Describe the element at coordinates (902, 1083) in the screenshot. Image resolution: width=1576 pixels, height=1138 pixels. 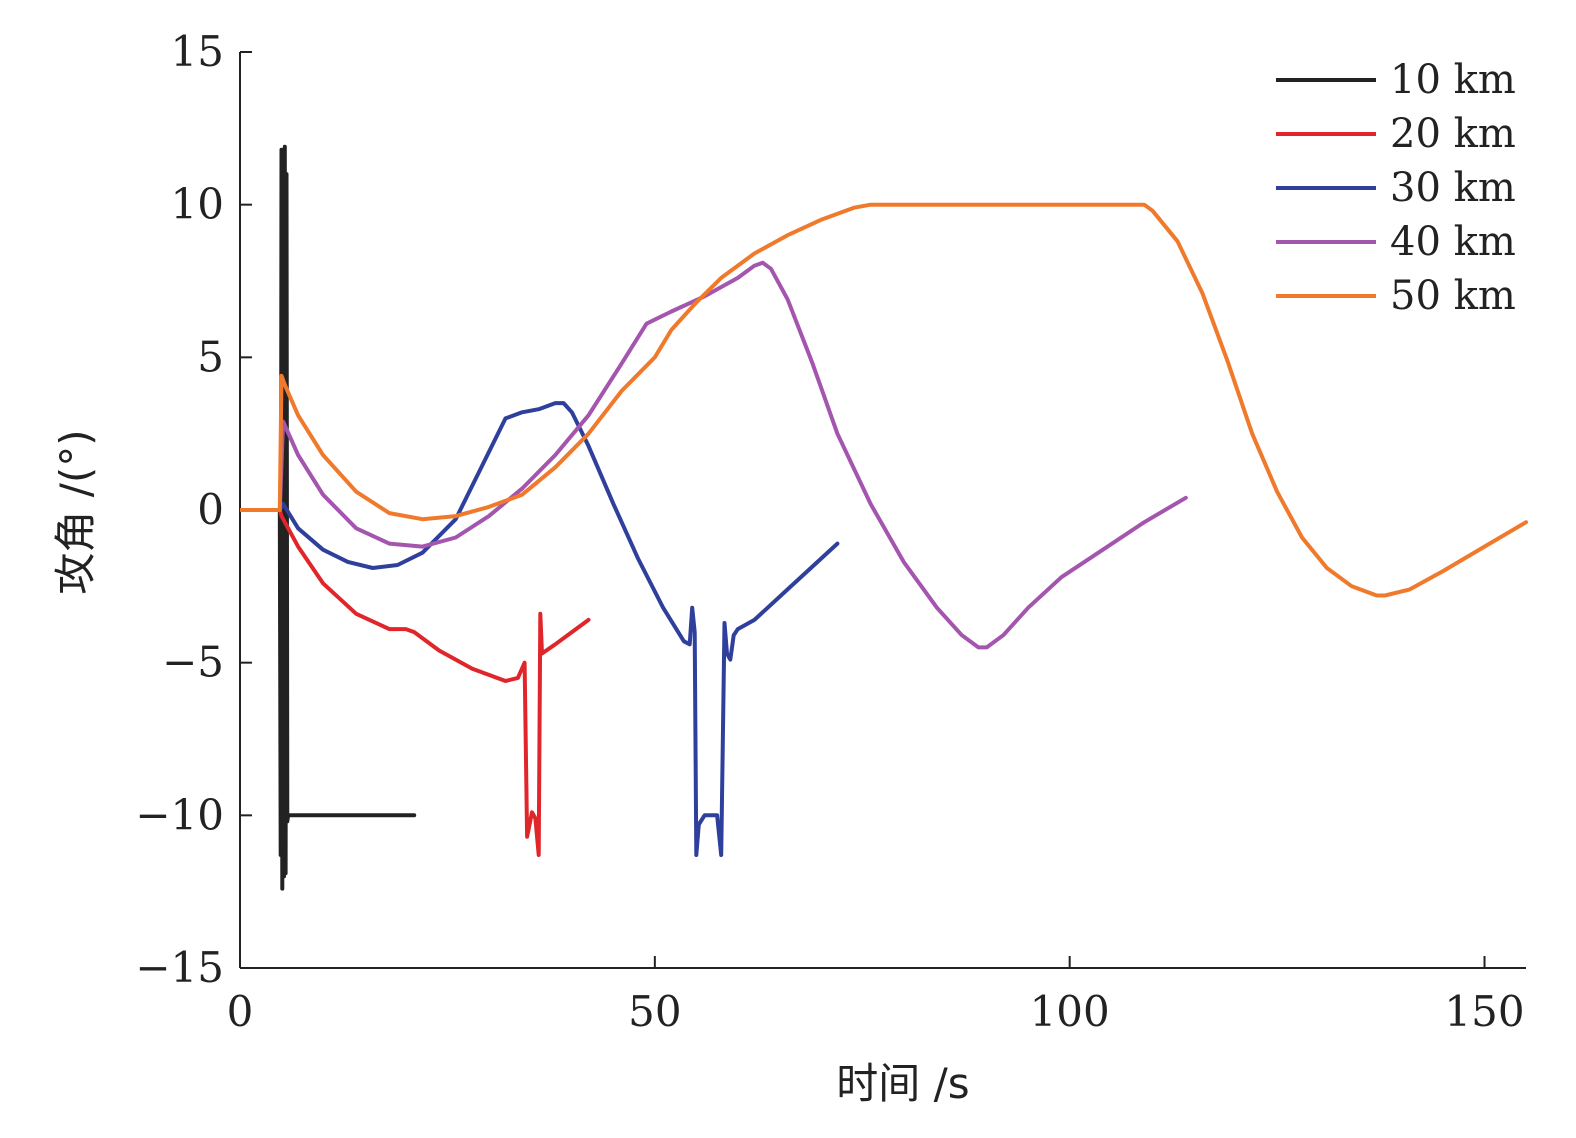
I see `x-axis-title: 时间 /s` at that location.